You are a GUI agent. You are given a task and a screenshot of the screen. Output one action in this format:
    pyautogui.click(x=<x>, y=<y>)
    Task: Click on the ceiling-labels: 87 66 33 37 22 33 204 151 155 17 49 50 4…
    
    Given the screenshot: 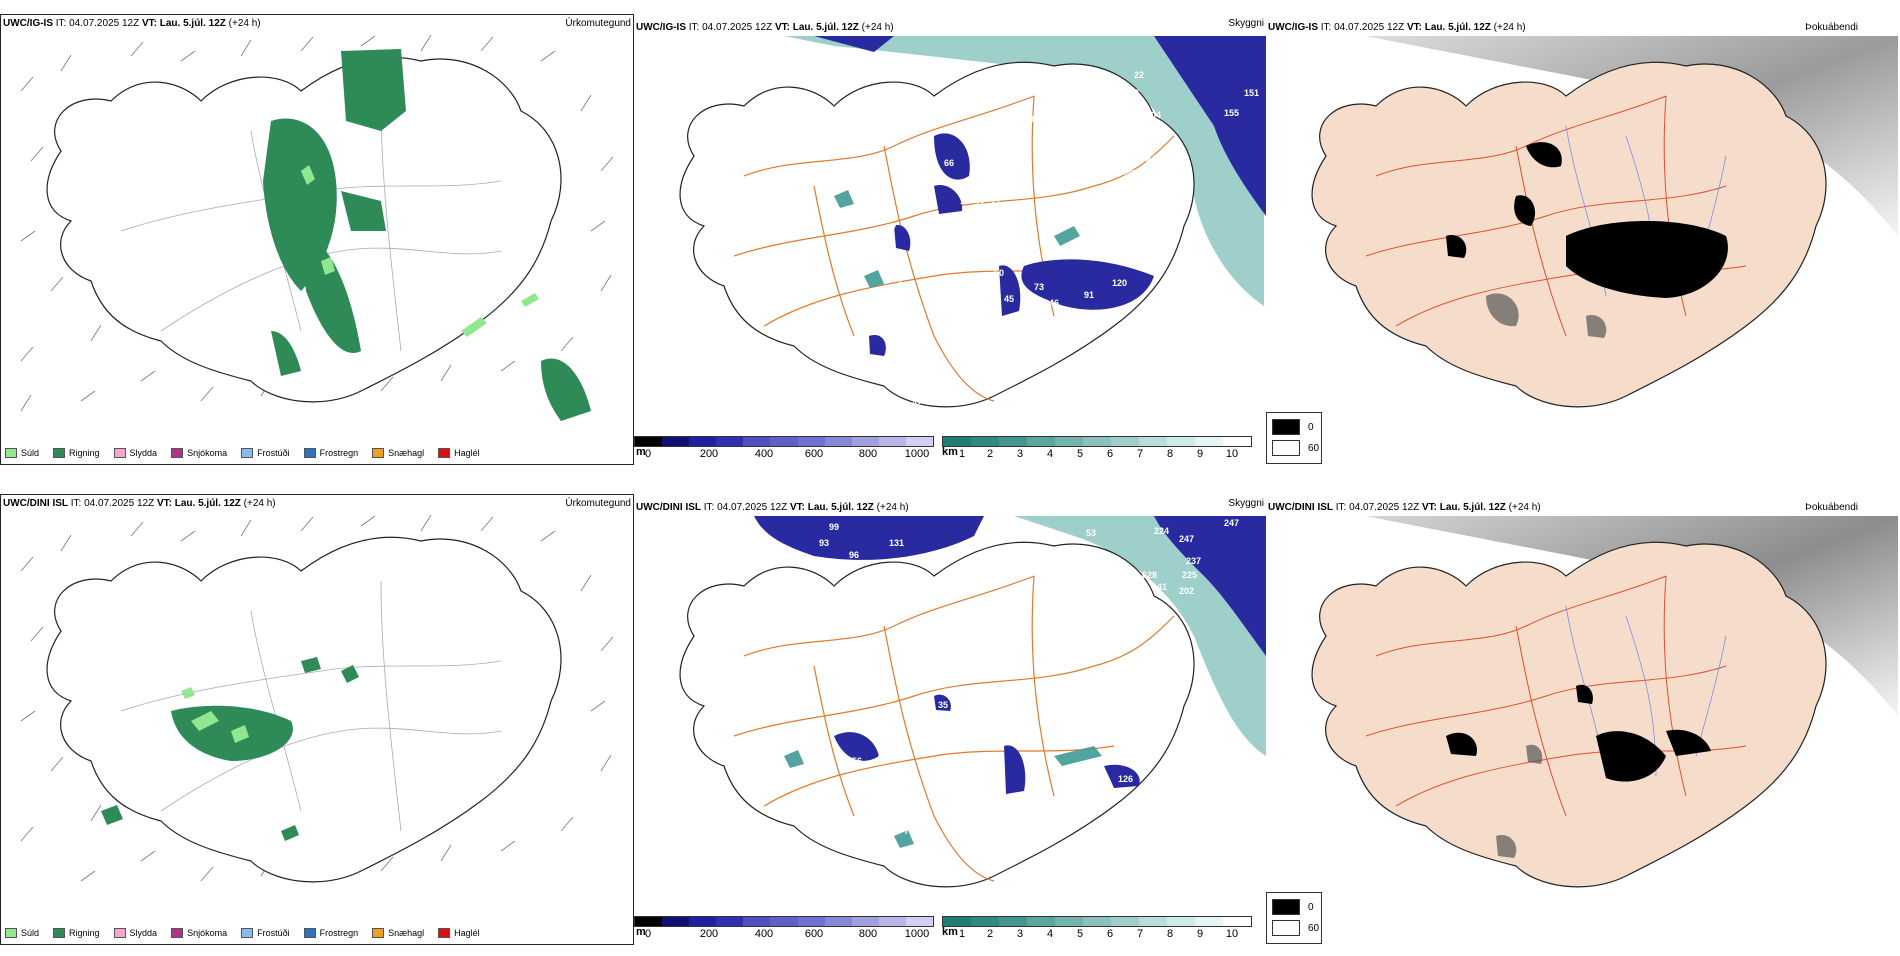 What is the action you would take?
    pyautogui.click(x=1072, y=239)
    